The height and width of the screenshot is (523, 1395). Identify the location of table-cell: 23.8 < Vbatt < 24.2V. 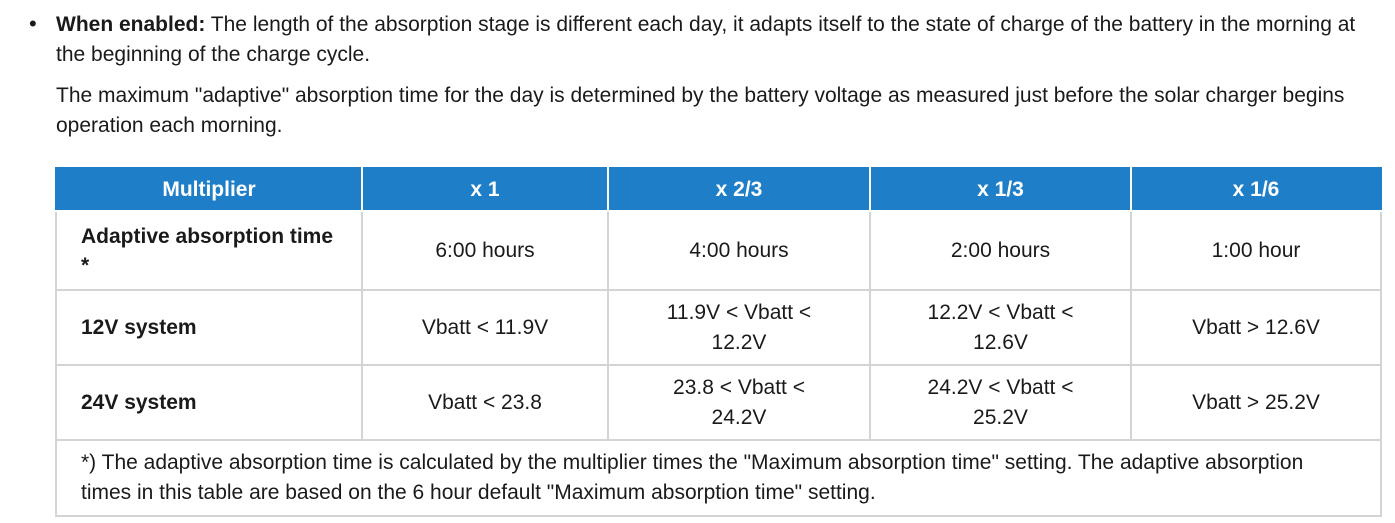
(739, 402).